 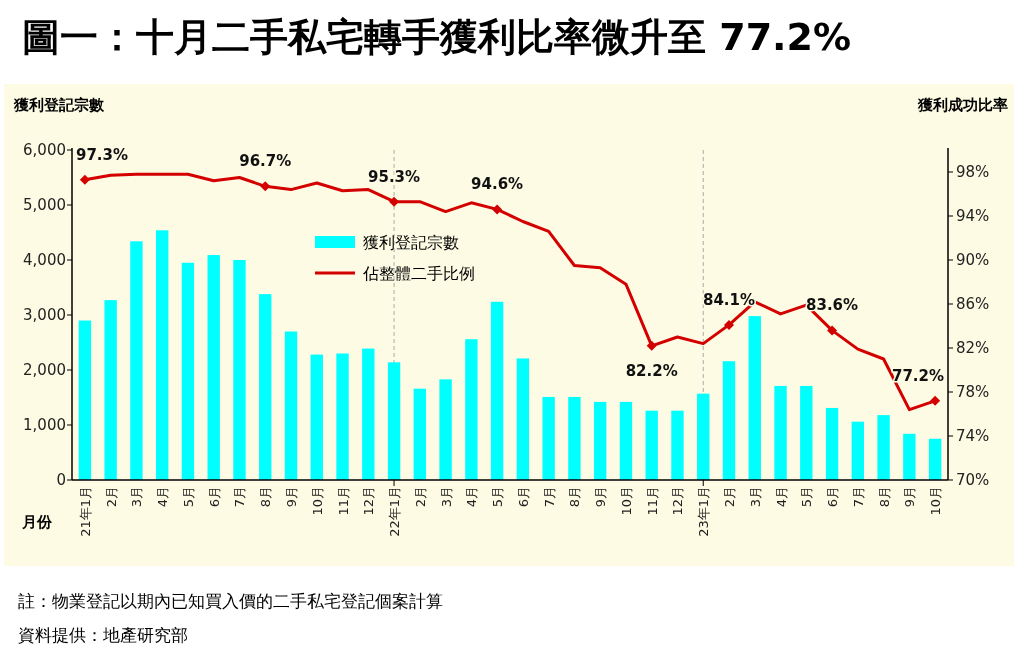 What do you see at coordinates (973, 172) in the screenshot?
I see `y2-tick-label: 98%` at bounding box center [973, 172].